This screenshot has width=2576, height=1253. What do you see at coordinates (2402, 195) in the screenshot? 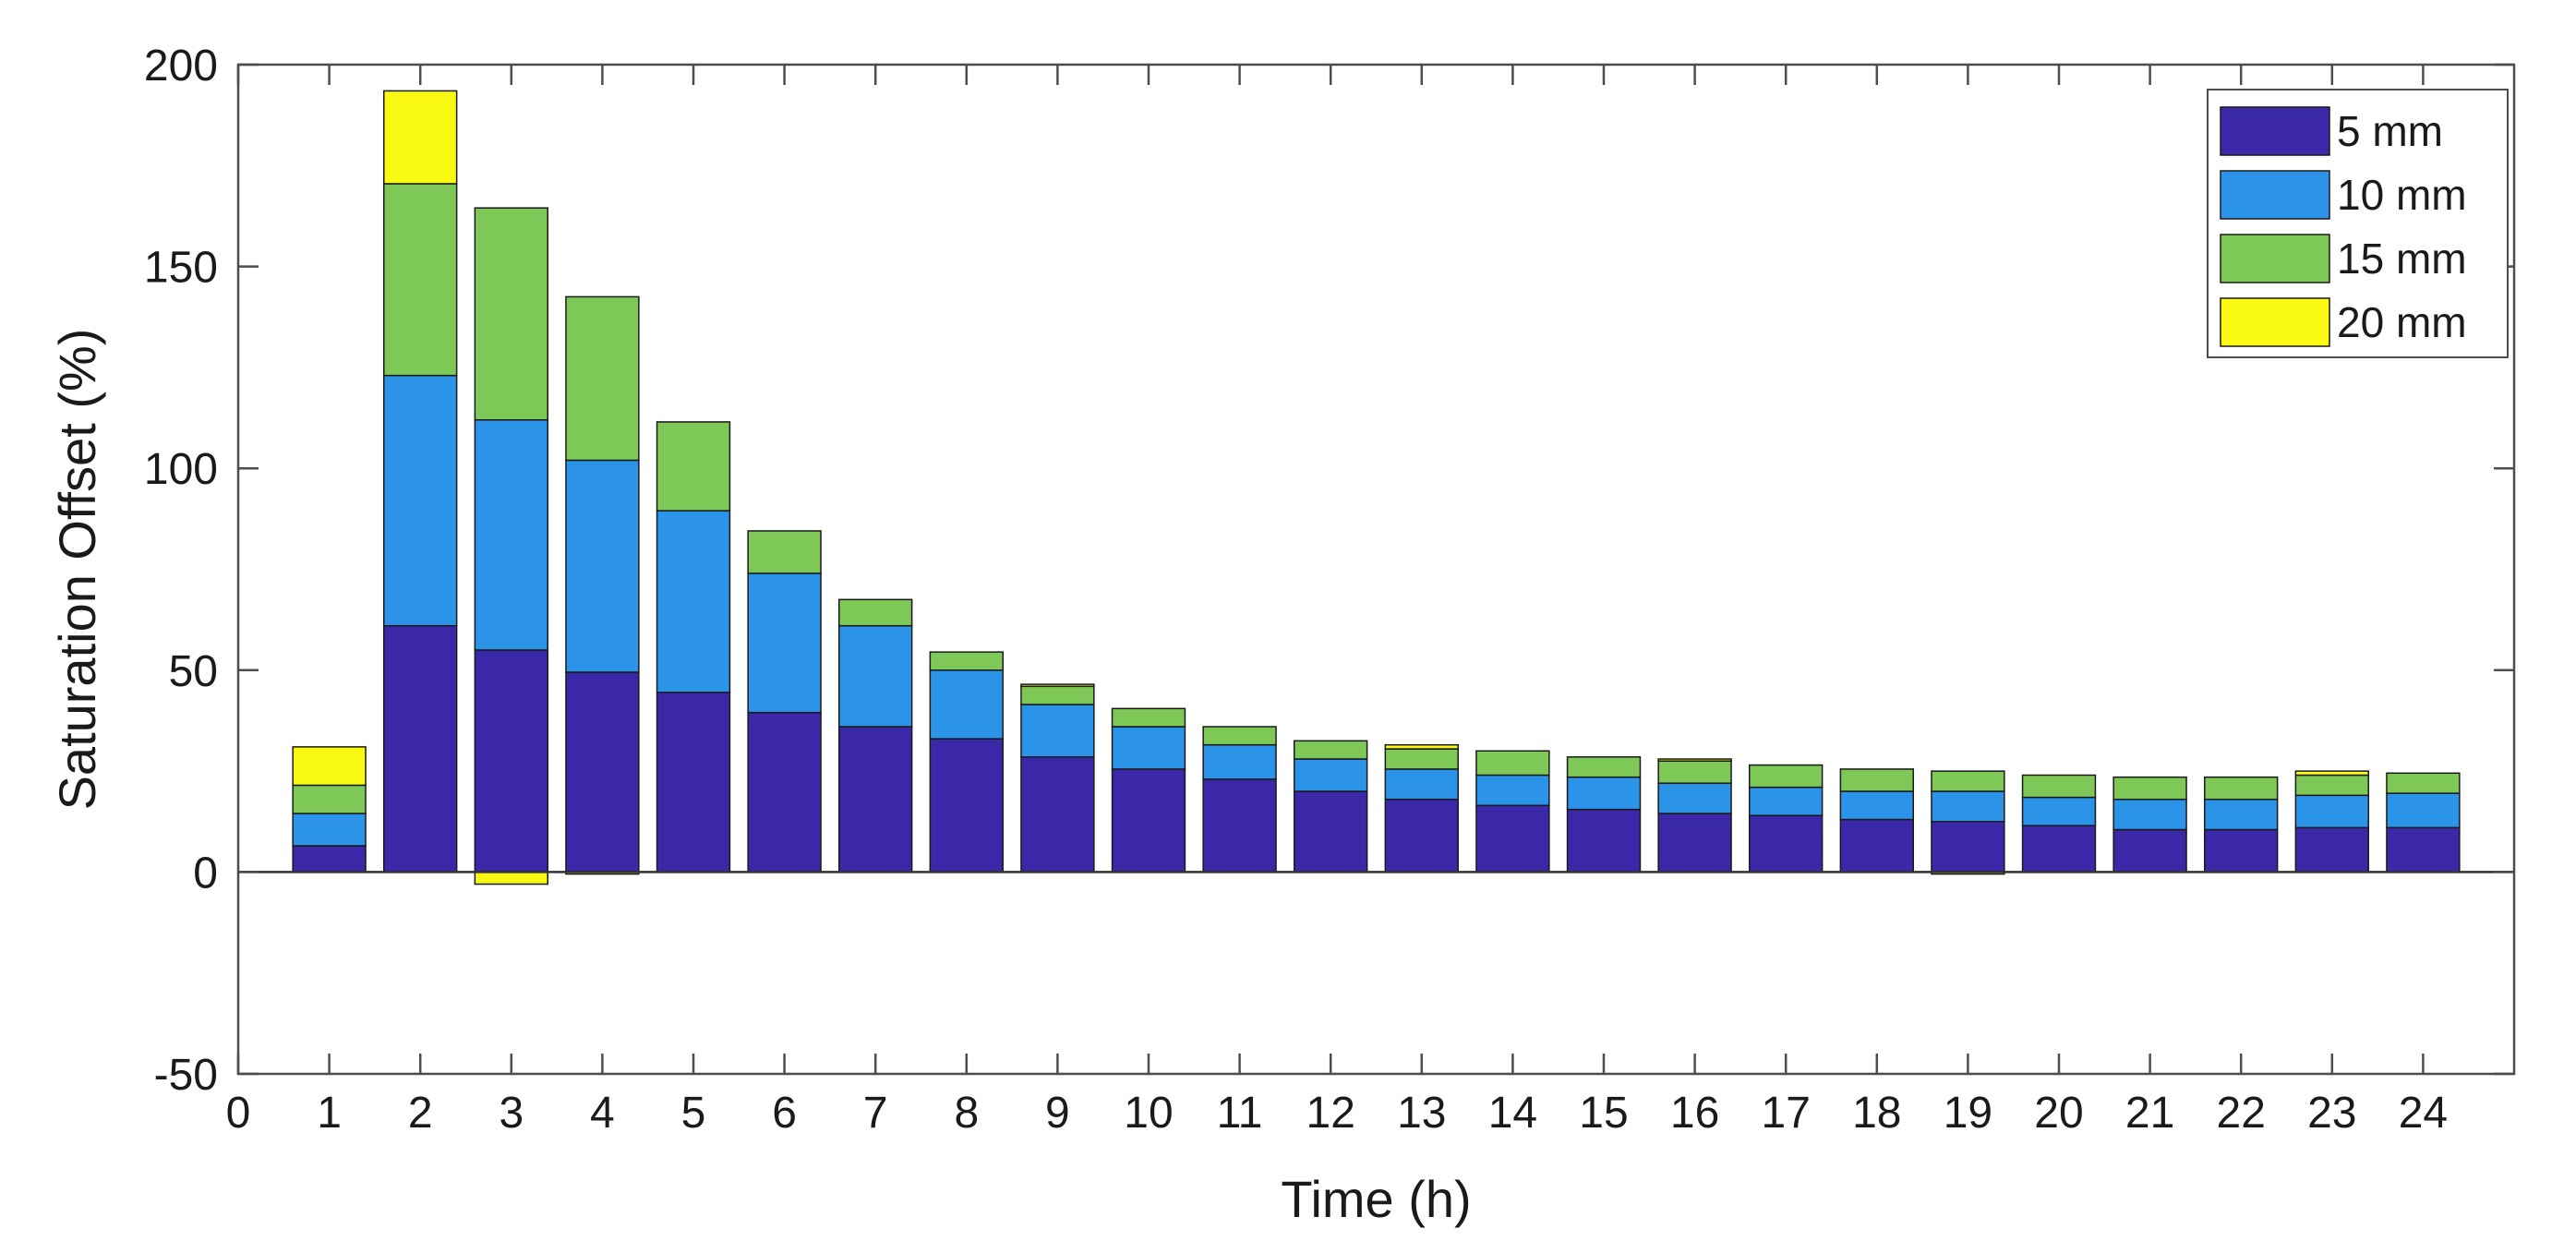
I see `legend-label: 10 mm` at bounding box center [2402, 195].